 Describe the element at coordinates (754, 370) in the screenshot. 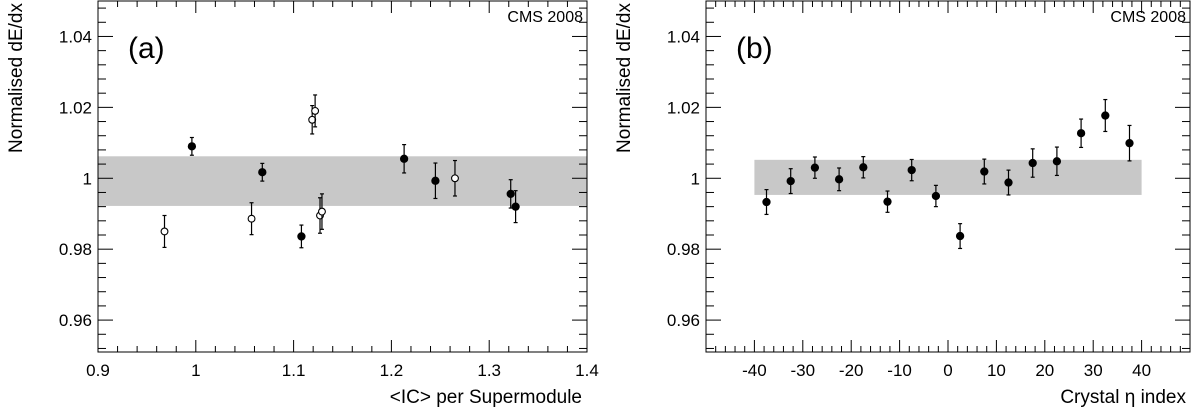

I see `x-tick-label: -40` at that location.